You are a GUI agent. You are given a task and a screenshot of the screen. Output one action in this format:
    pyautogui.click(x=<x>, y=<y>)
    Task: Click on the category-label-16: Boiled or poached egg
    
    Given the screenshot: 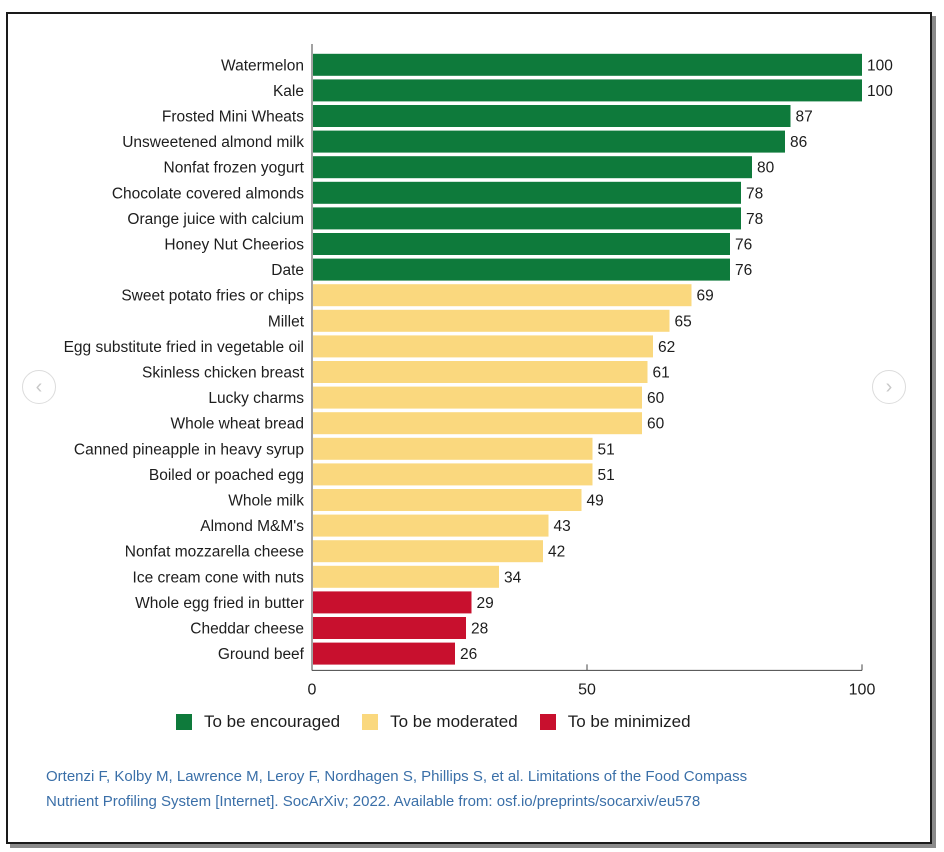 What is the action you would take?
    pyautogui.click(x=226, y=475)
    